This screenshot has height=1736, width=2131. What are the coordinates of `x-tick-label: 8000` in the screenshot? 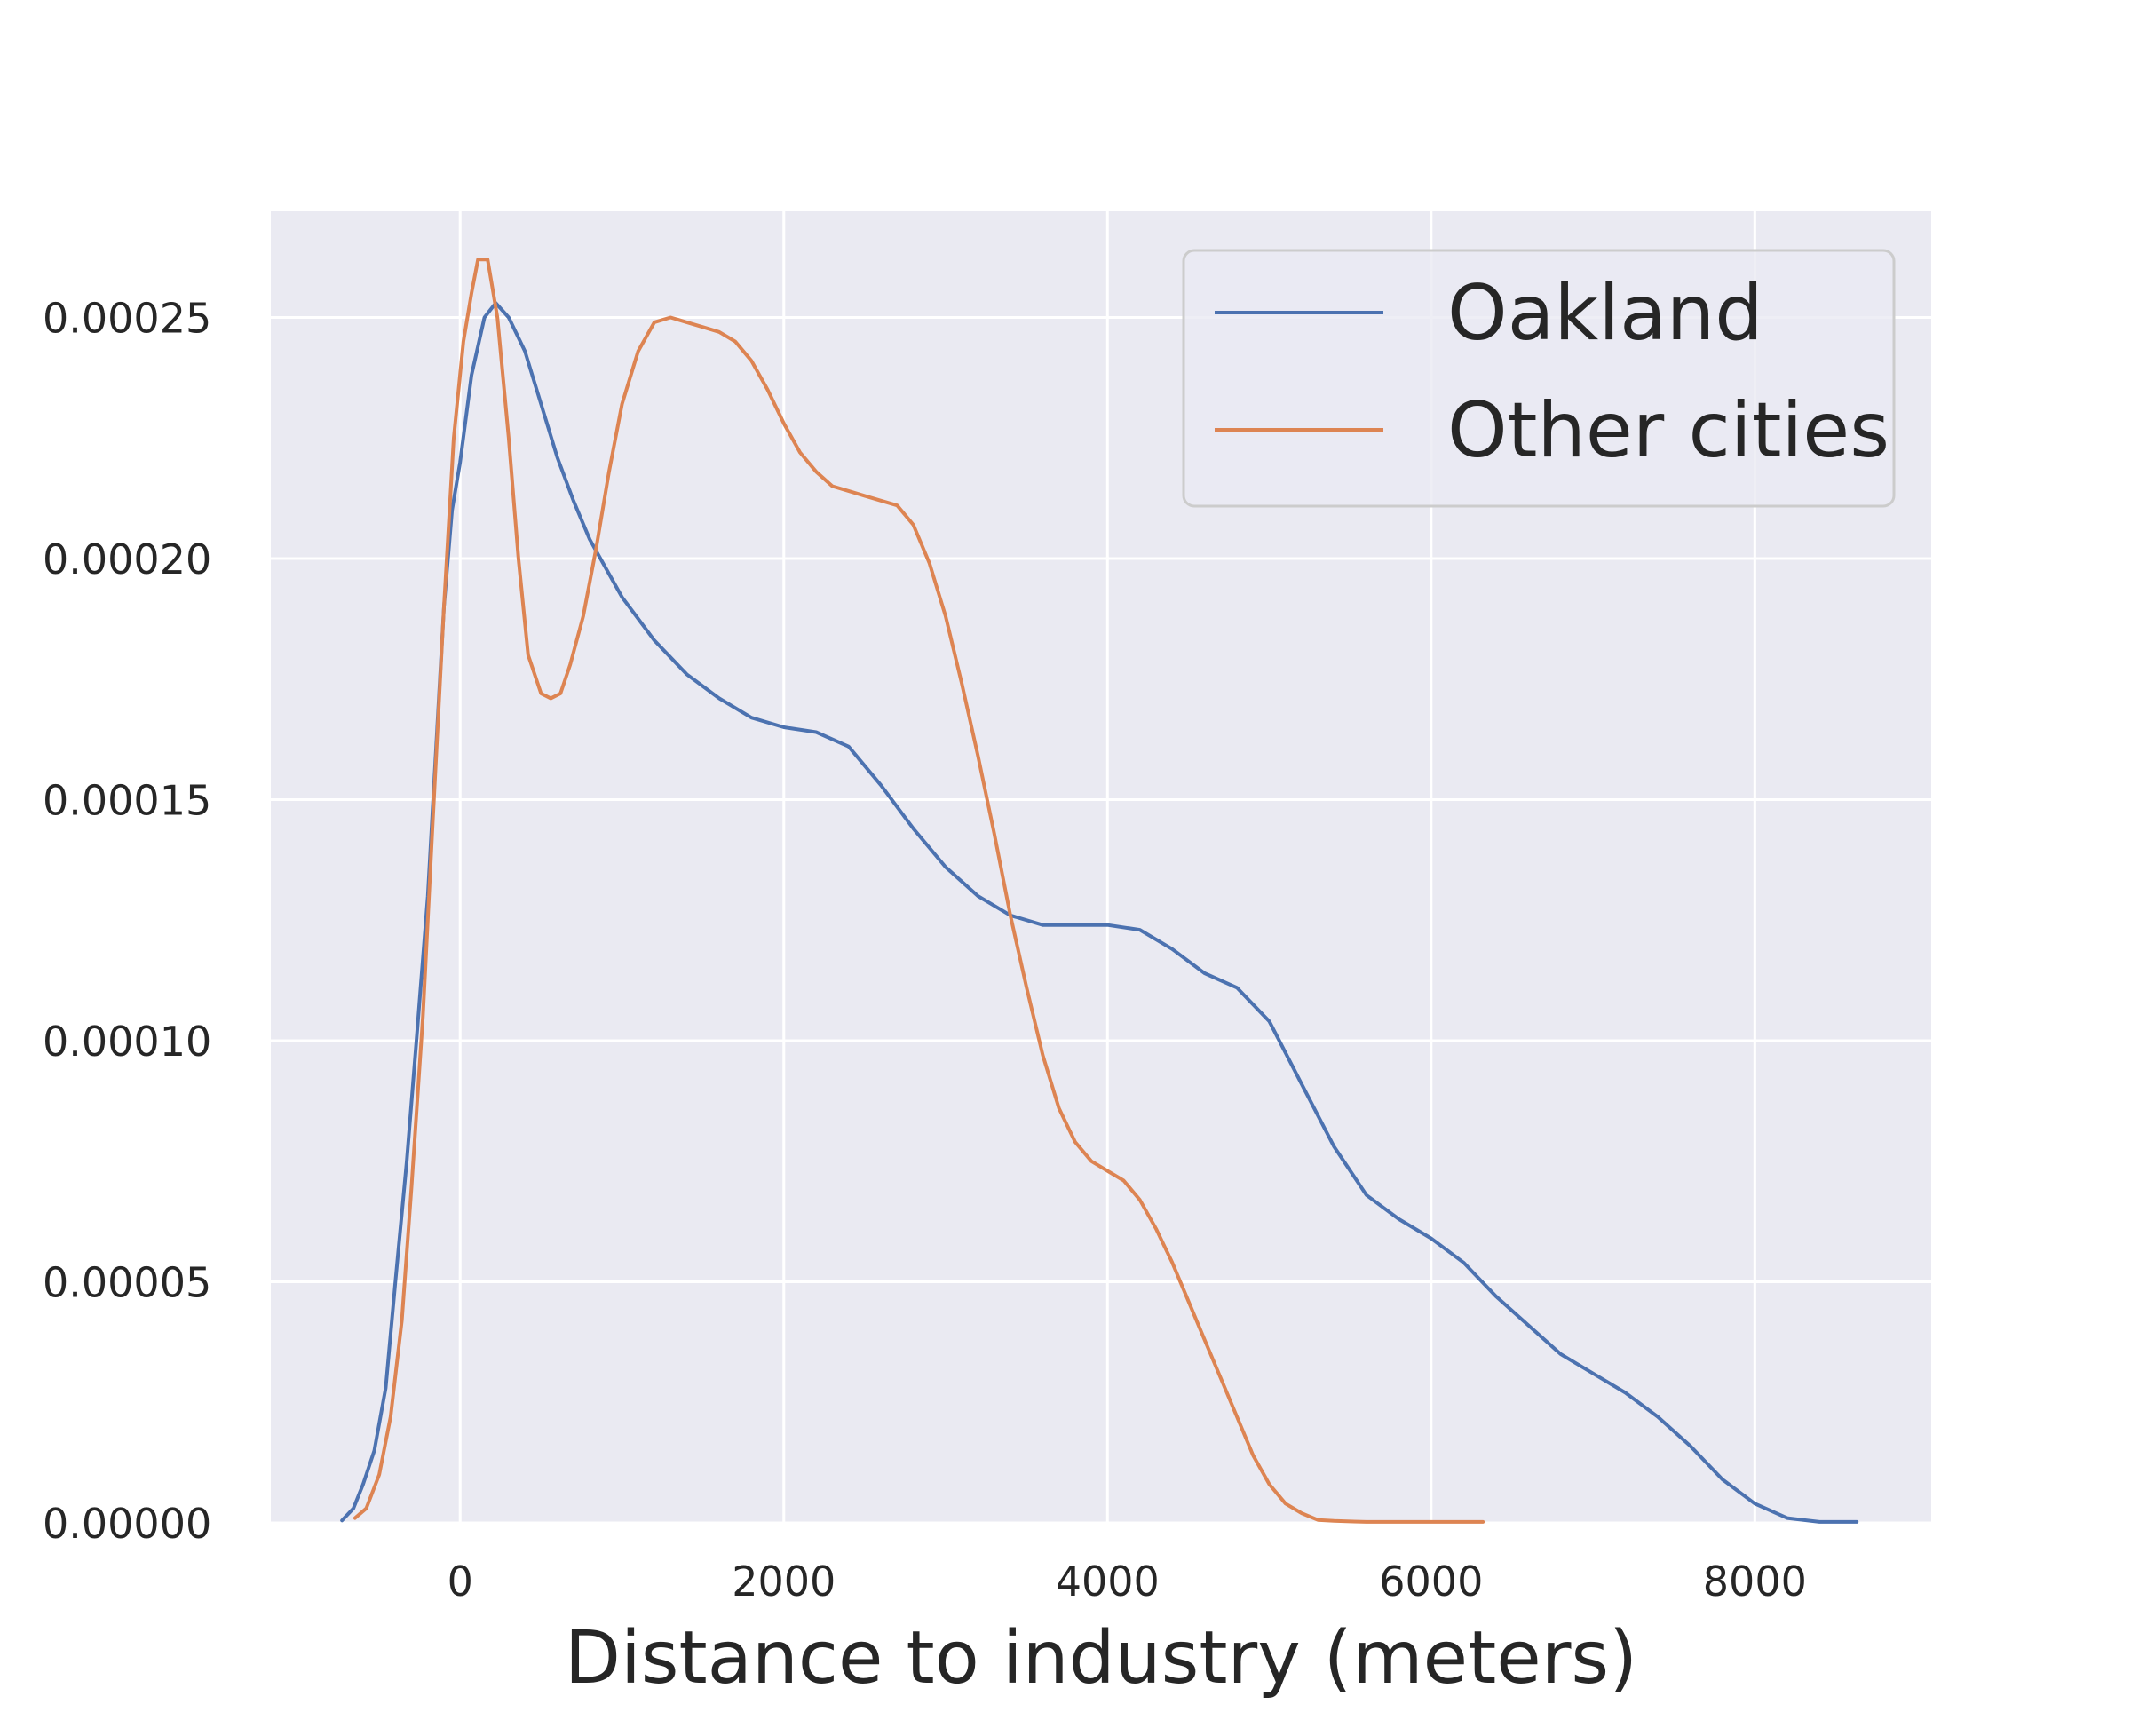 It's located at (1755, 1581).